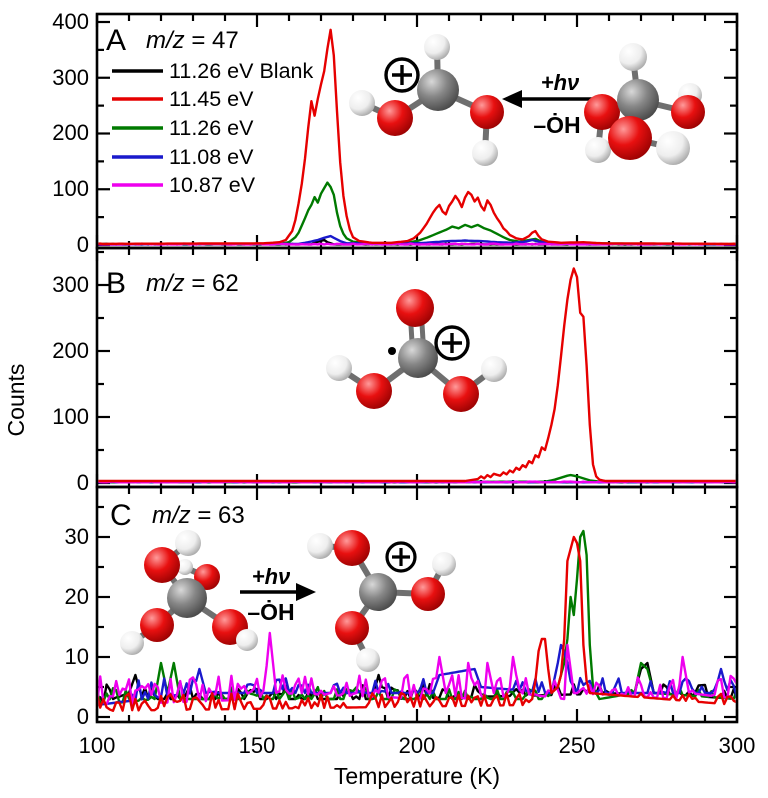 The width and height of the screenshot is (768, 798). I want to click on x-tick-labels: 100 150 200 250 300, so click(417, 745).